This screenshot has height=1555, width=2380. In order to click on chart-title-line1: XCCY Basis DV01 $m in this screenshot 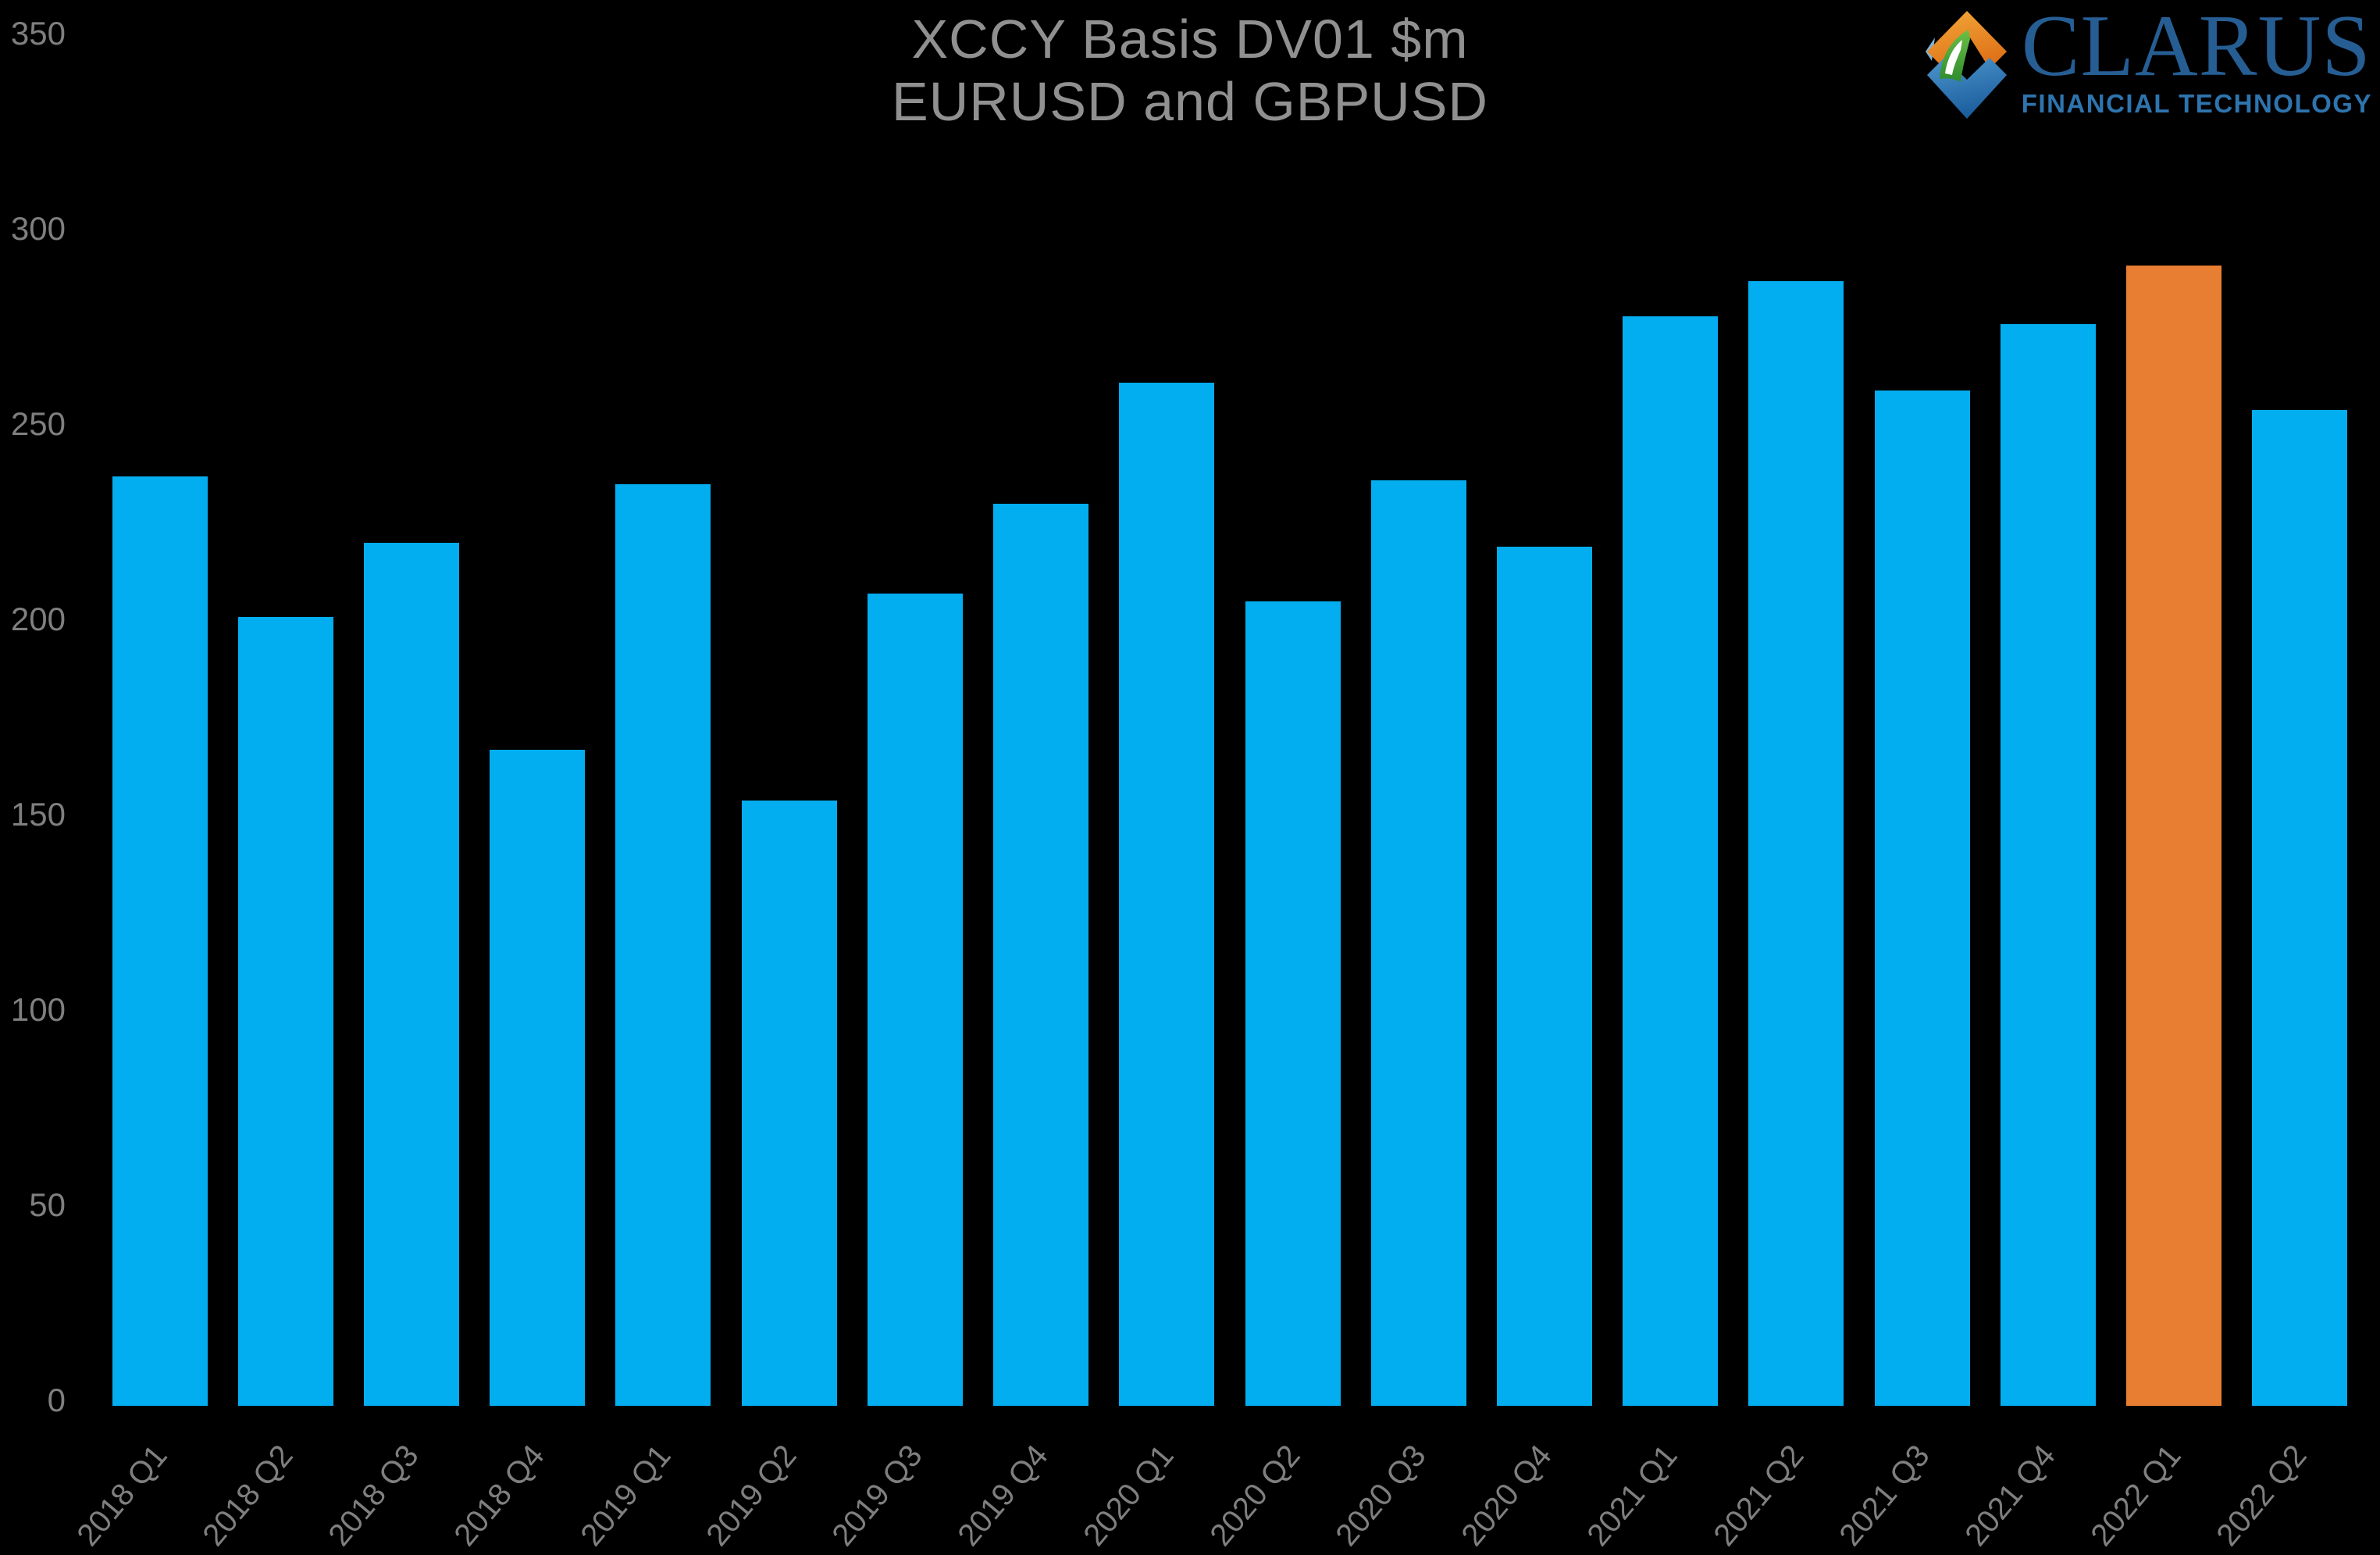, I will do `click(1190, 39)`.